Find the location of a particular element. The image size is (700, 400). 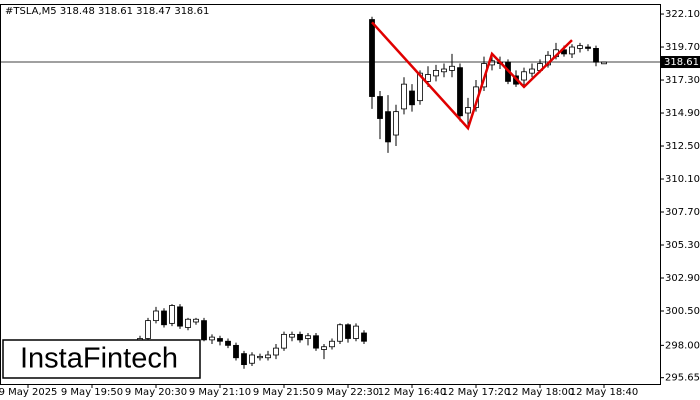

y-tick-label: 300.50 is located at coordinates (682, 311).